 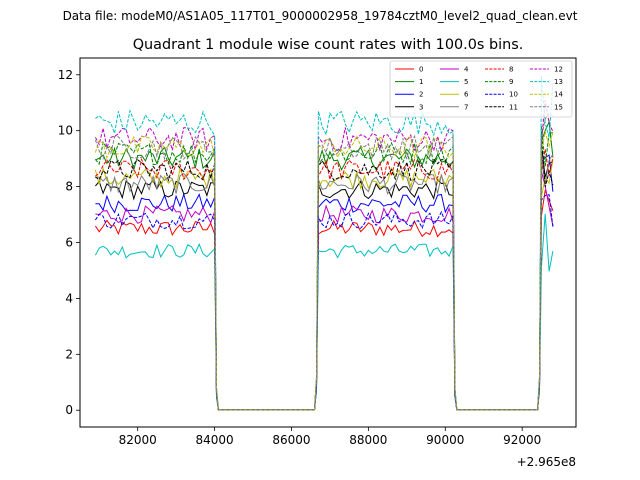 I want to click on legend-frame, so click(x=481, y=89).